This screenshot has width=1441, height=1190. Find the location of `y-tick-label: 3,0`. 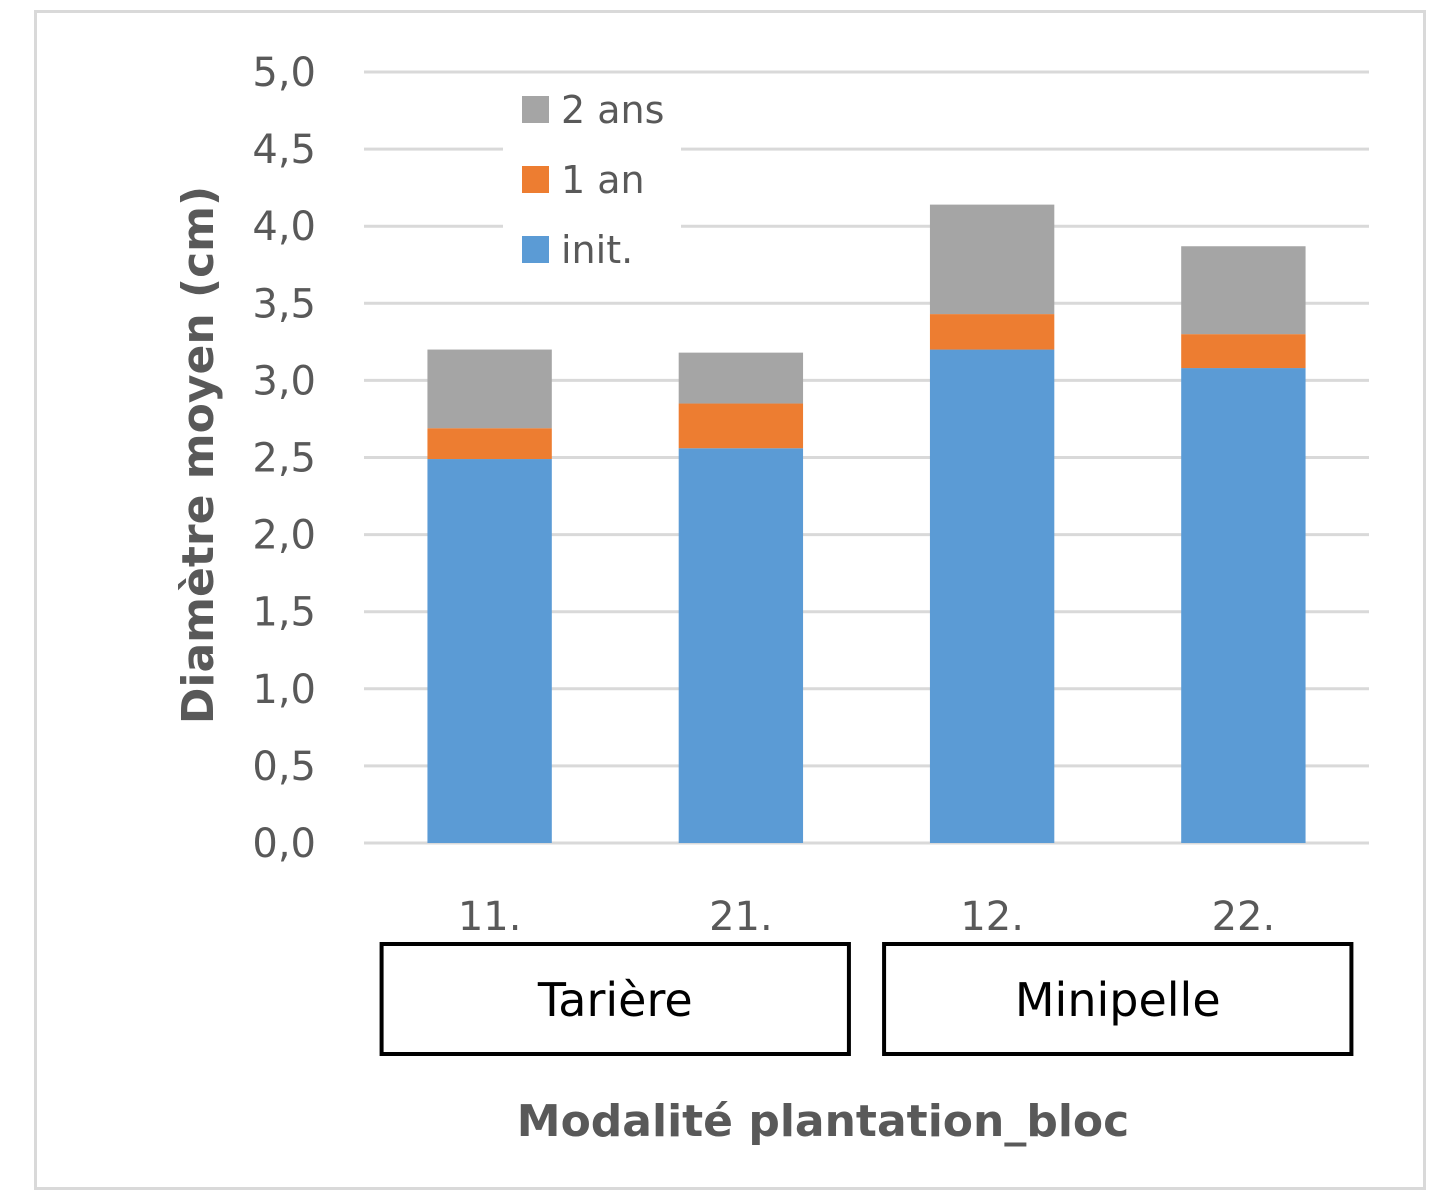

y-tick-label: 3,0 is located at coordinates (284, 381).